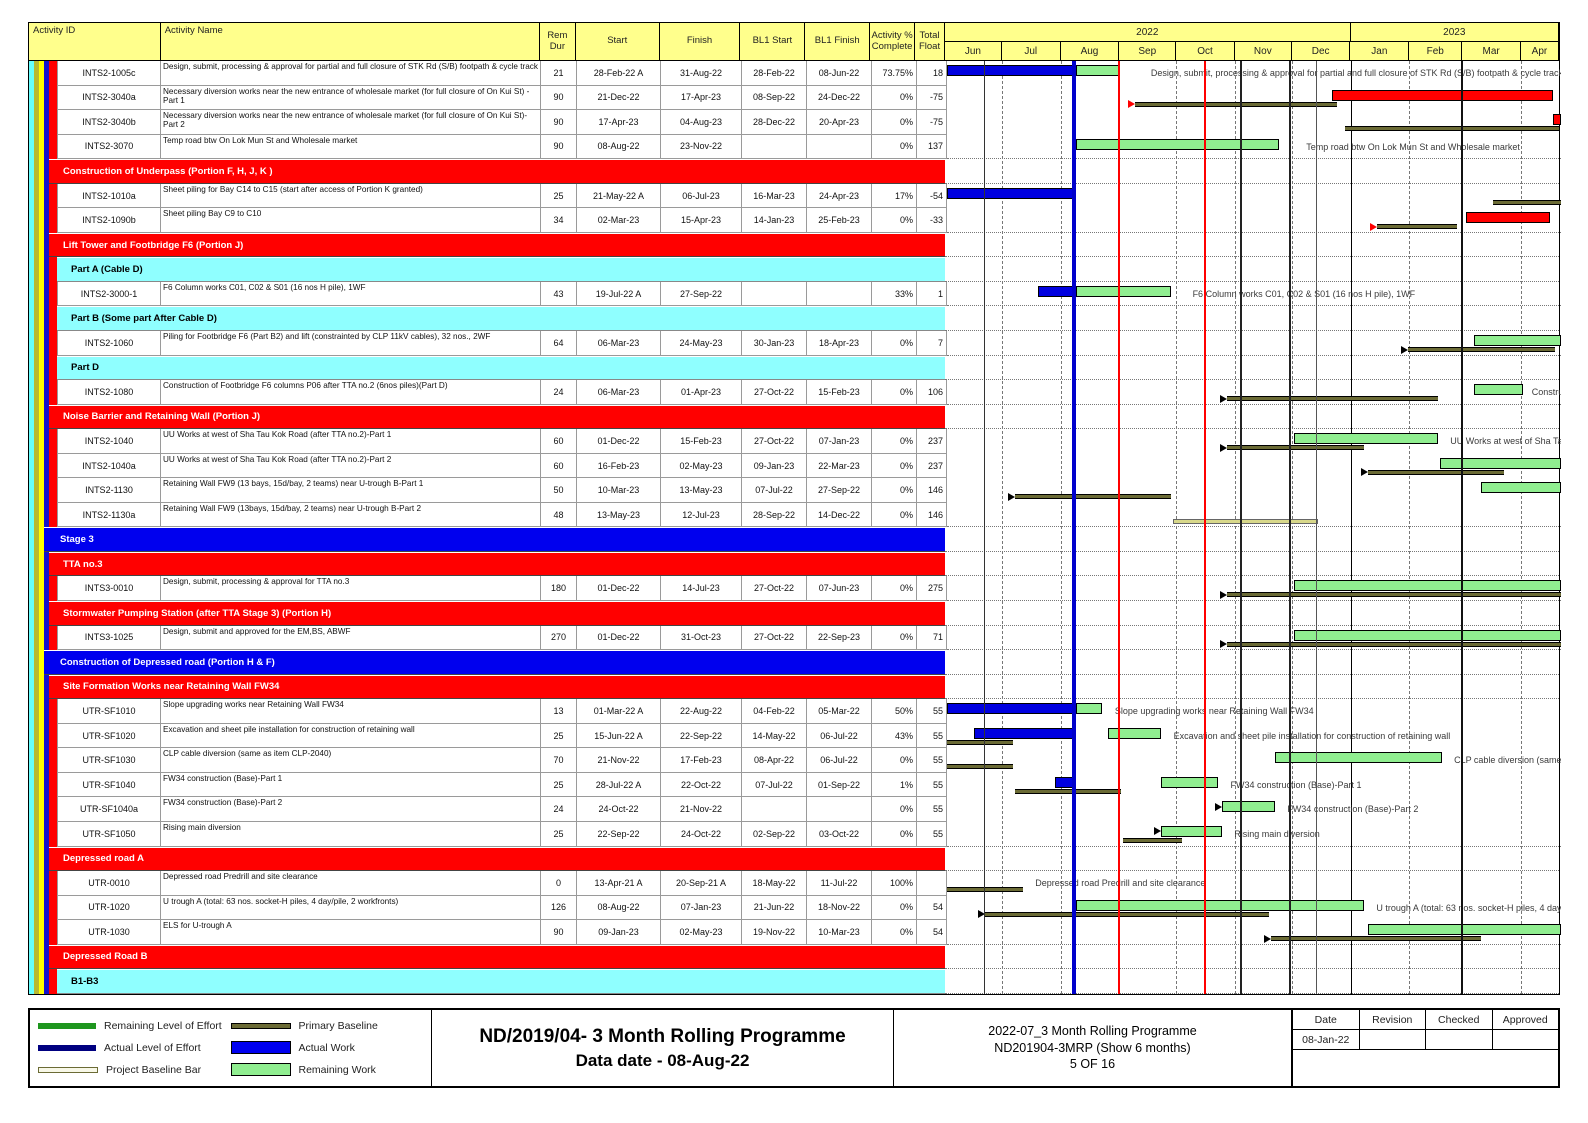 This screenshot has height=1123, width=1588. I want to click on cell-bl1f: 22-Mar-23, so click(839, 466).